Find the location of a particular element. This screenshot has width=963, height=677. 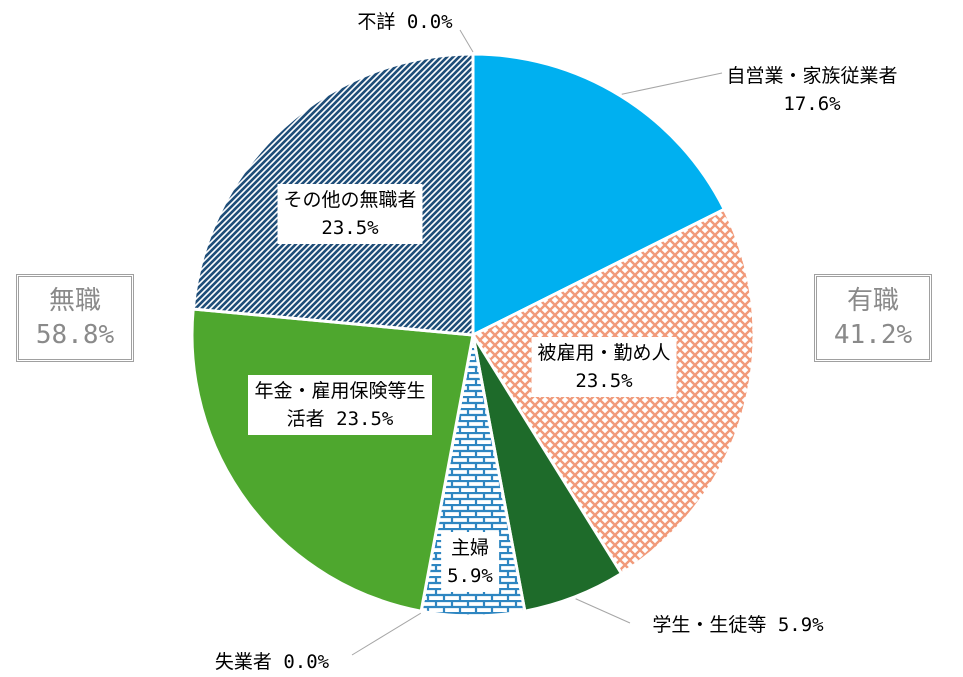

slice-label: 年金・雇用保険等生活者 23.5% is located at coordinates (340, 405).